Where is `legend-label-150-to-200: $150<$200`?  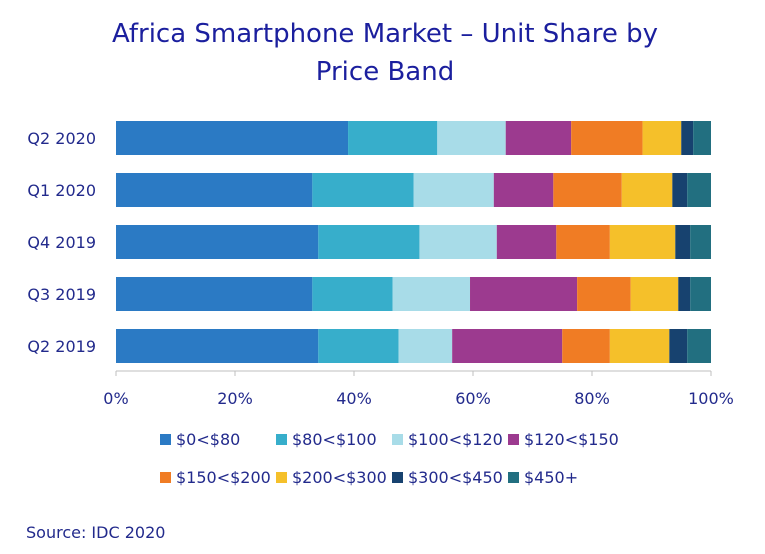
legend-label-150-to-200: $150<$200 is located at coordinates (223, 477).